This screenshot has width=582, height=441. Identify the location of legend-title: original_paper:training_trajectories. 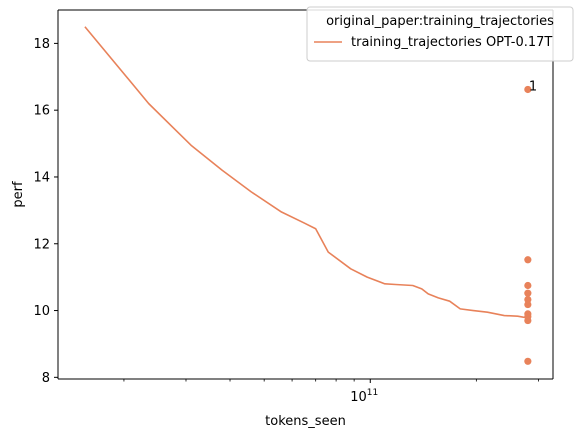
(440, 21).